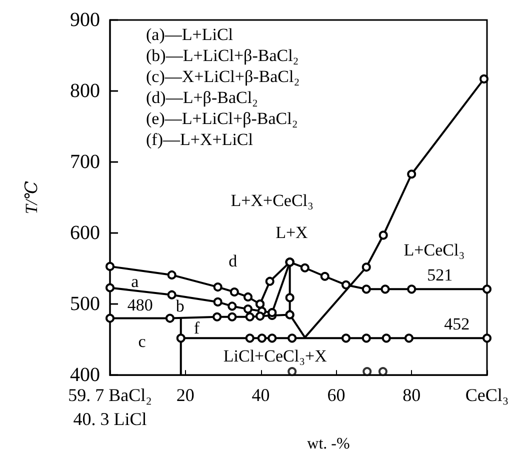 The image size is (518, 457). I want to click on annotation: a, so click(135, 281).